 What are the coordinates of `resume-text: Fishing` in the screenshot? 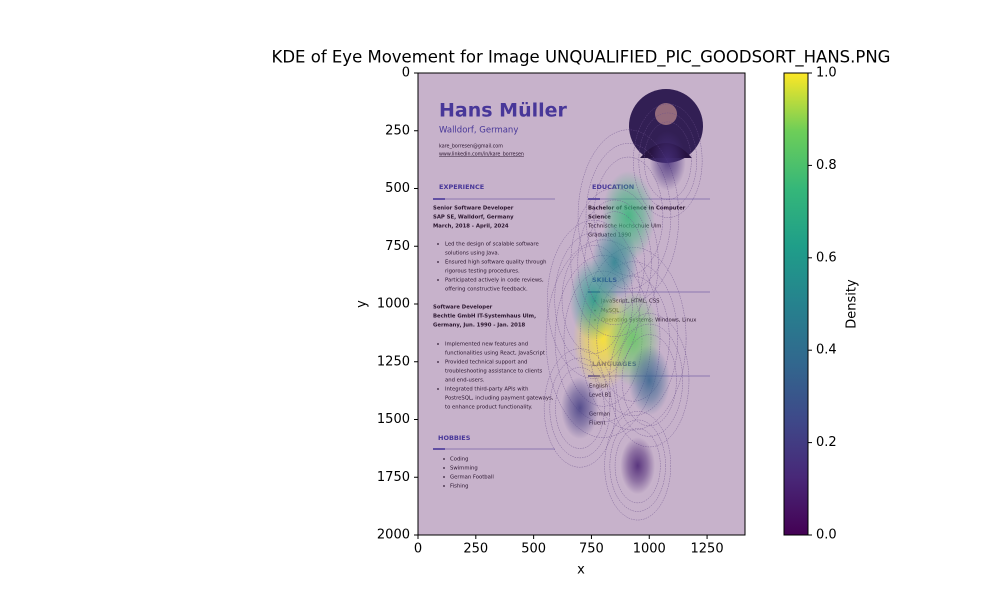 It's located at (459, 487).